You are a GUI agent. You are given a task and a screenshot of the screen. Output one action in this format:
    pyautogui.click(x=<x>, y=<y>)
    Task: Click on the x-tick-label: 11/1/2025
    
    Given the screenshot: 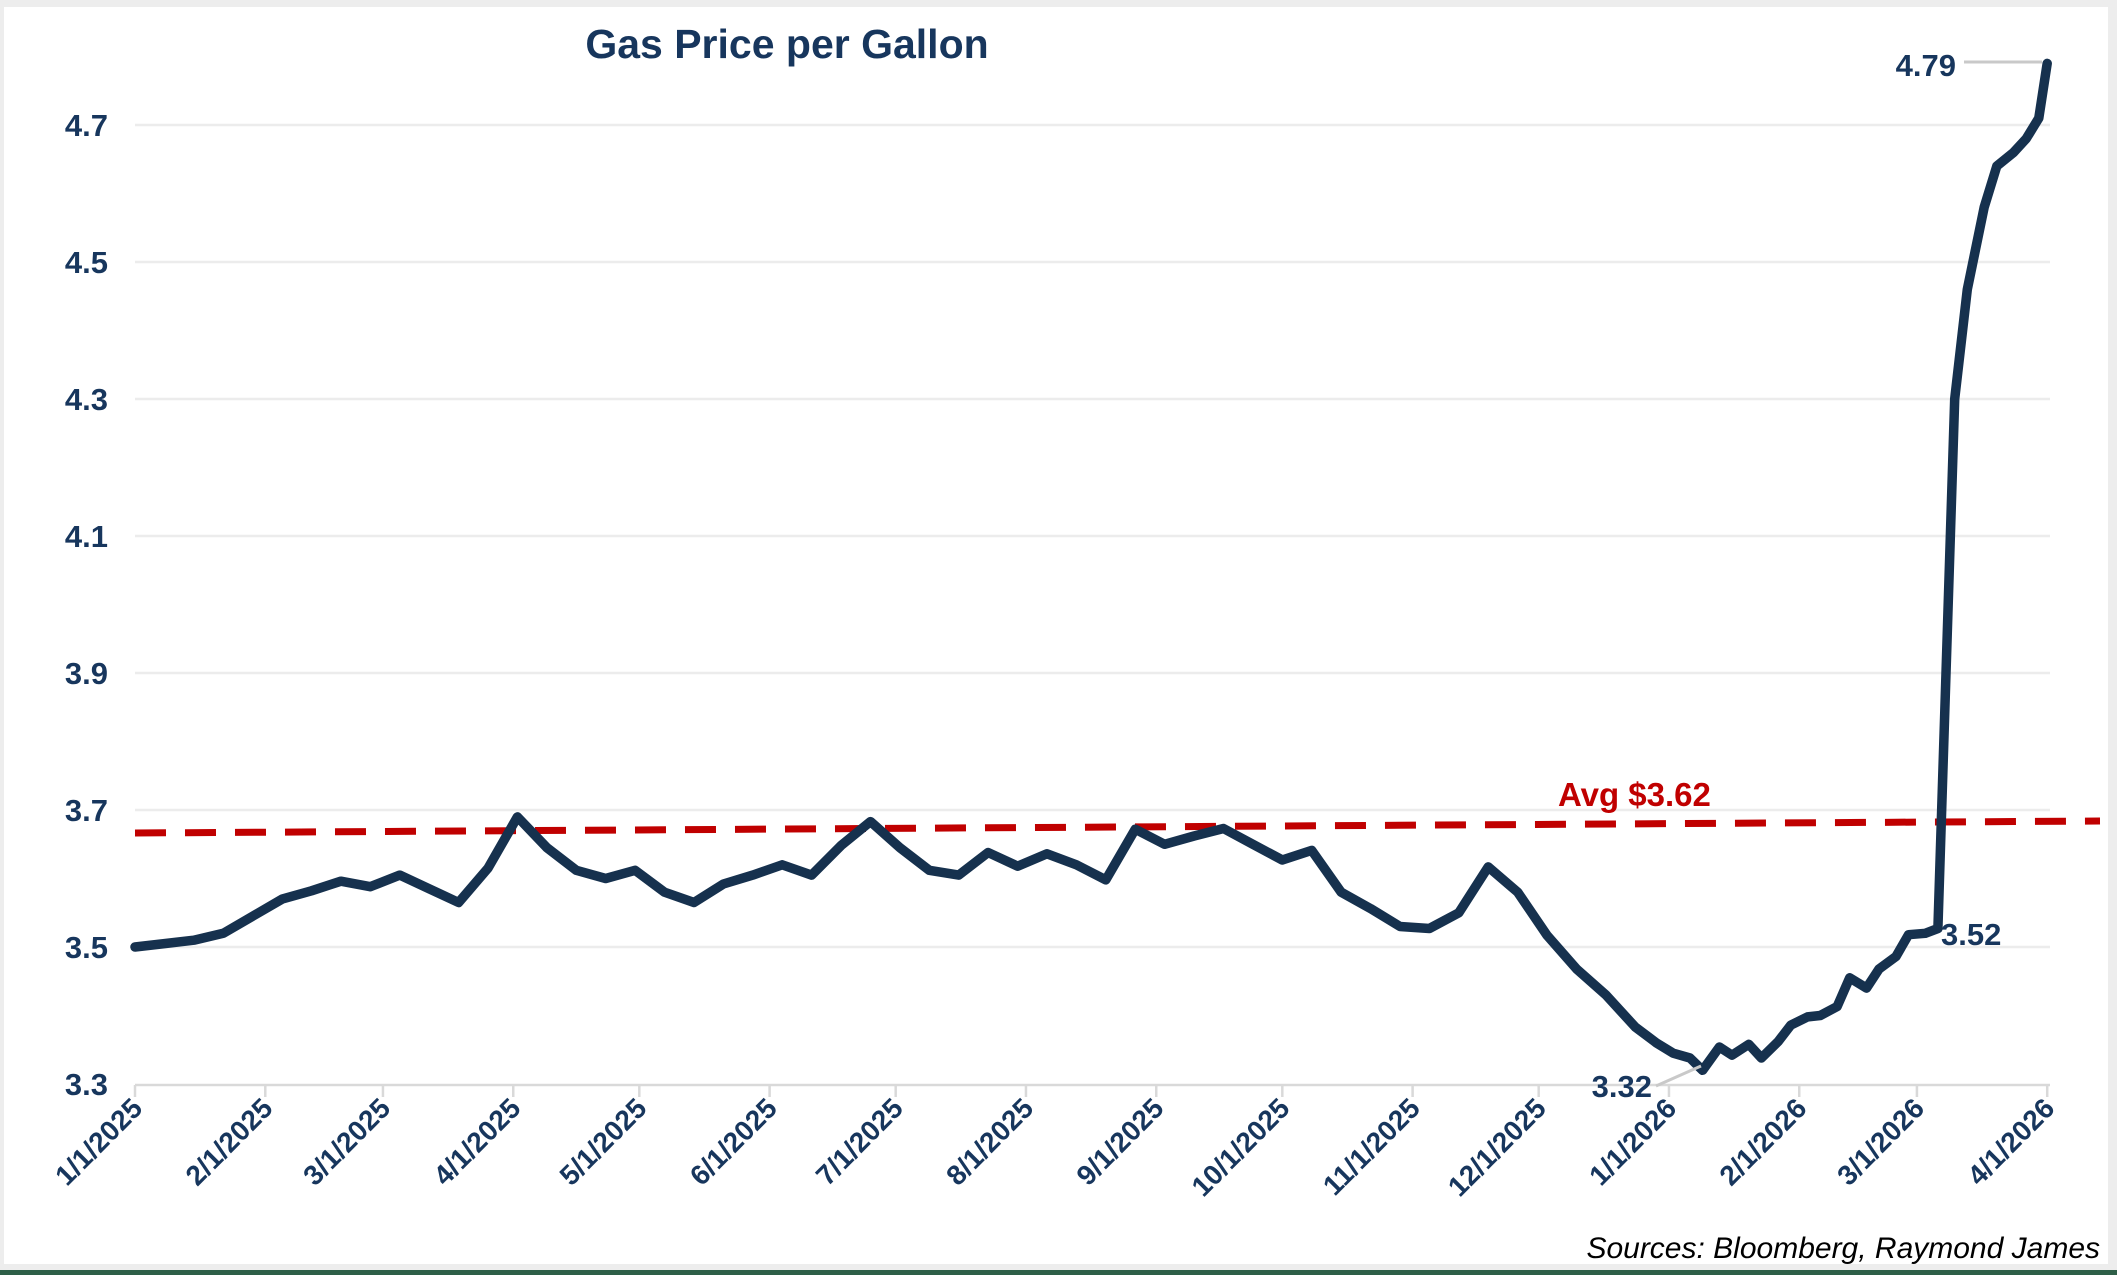 What is the action you would take?
    pyautogui.click(x=1371, y=1146)
    